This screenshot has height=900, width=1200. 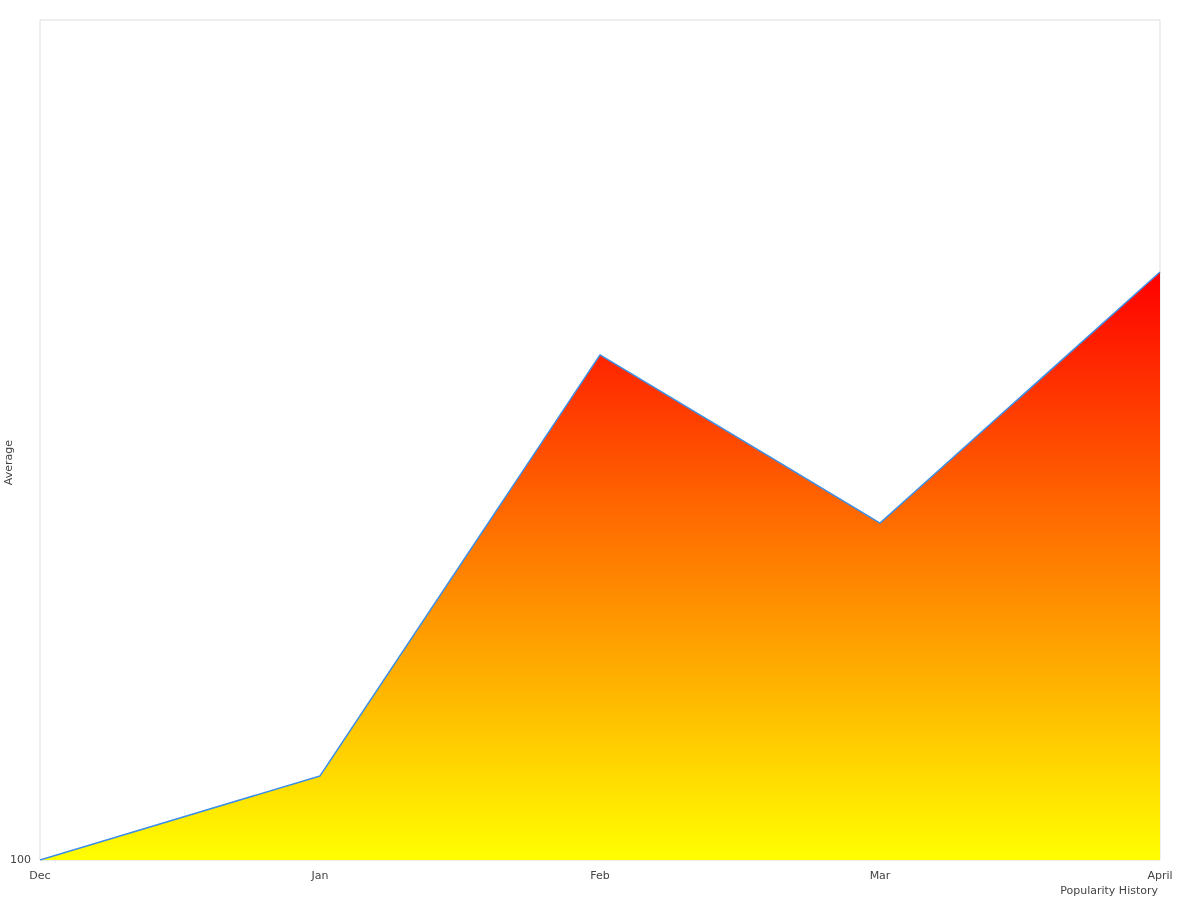 What do you see at coordinates (319, 875) in the screenshot?
I see `x-tick-label: Jan` at bounding box center [319, 875].